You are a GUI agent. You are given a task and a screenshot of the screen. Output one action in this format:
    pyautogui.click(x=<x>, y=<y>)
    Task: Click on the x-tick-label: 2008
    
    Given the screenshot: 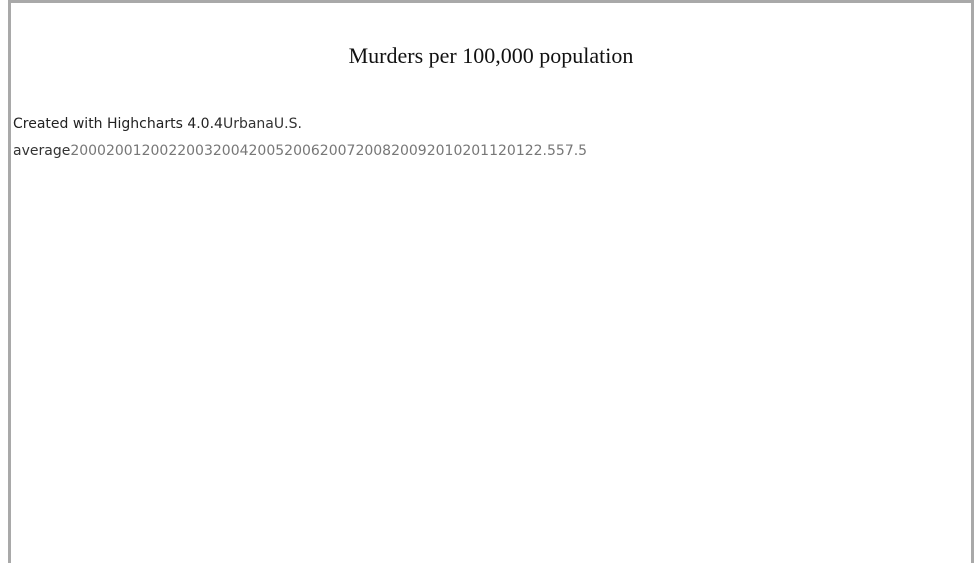 What is the action you would take?
    pyautogui.click(x=373, y=151)
    